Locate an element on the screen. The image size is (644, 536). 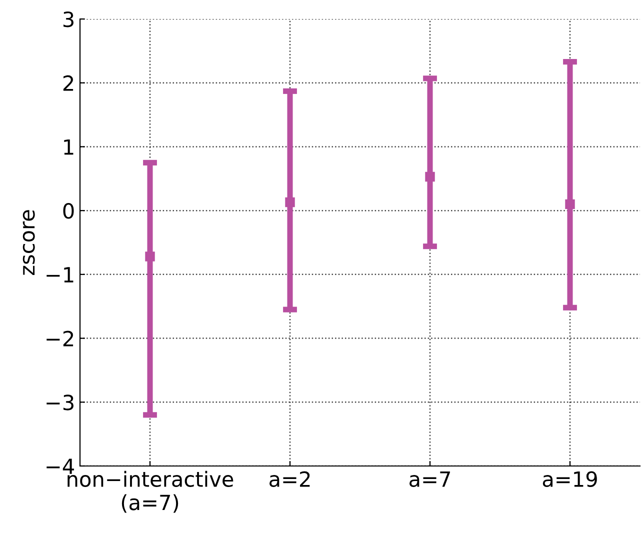
y-axis-title: zscore is located at coordinates (28, 243).